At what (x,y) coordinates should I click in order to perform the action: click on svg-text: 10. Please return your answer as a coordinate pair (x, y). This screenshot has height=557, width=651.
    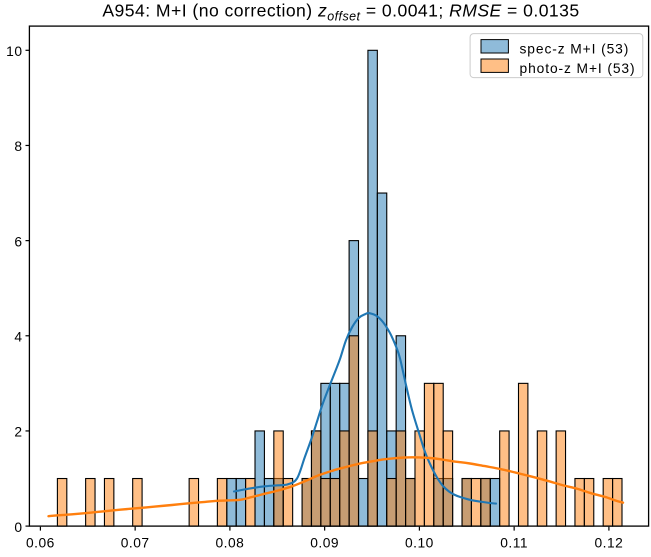
    Looking at the image, I should click on (14, 51).